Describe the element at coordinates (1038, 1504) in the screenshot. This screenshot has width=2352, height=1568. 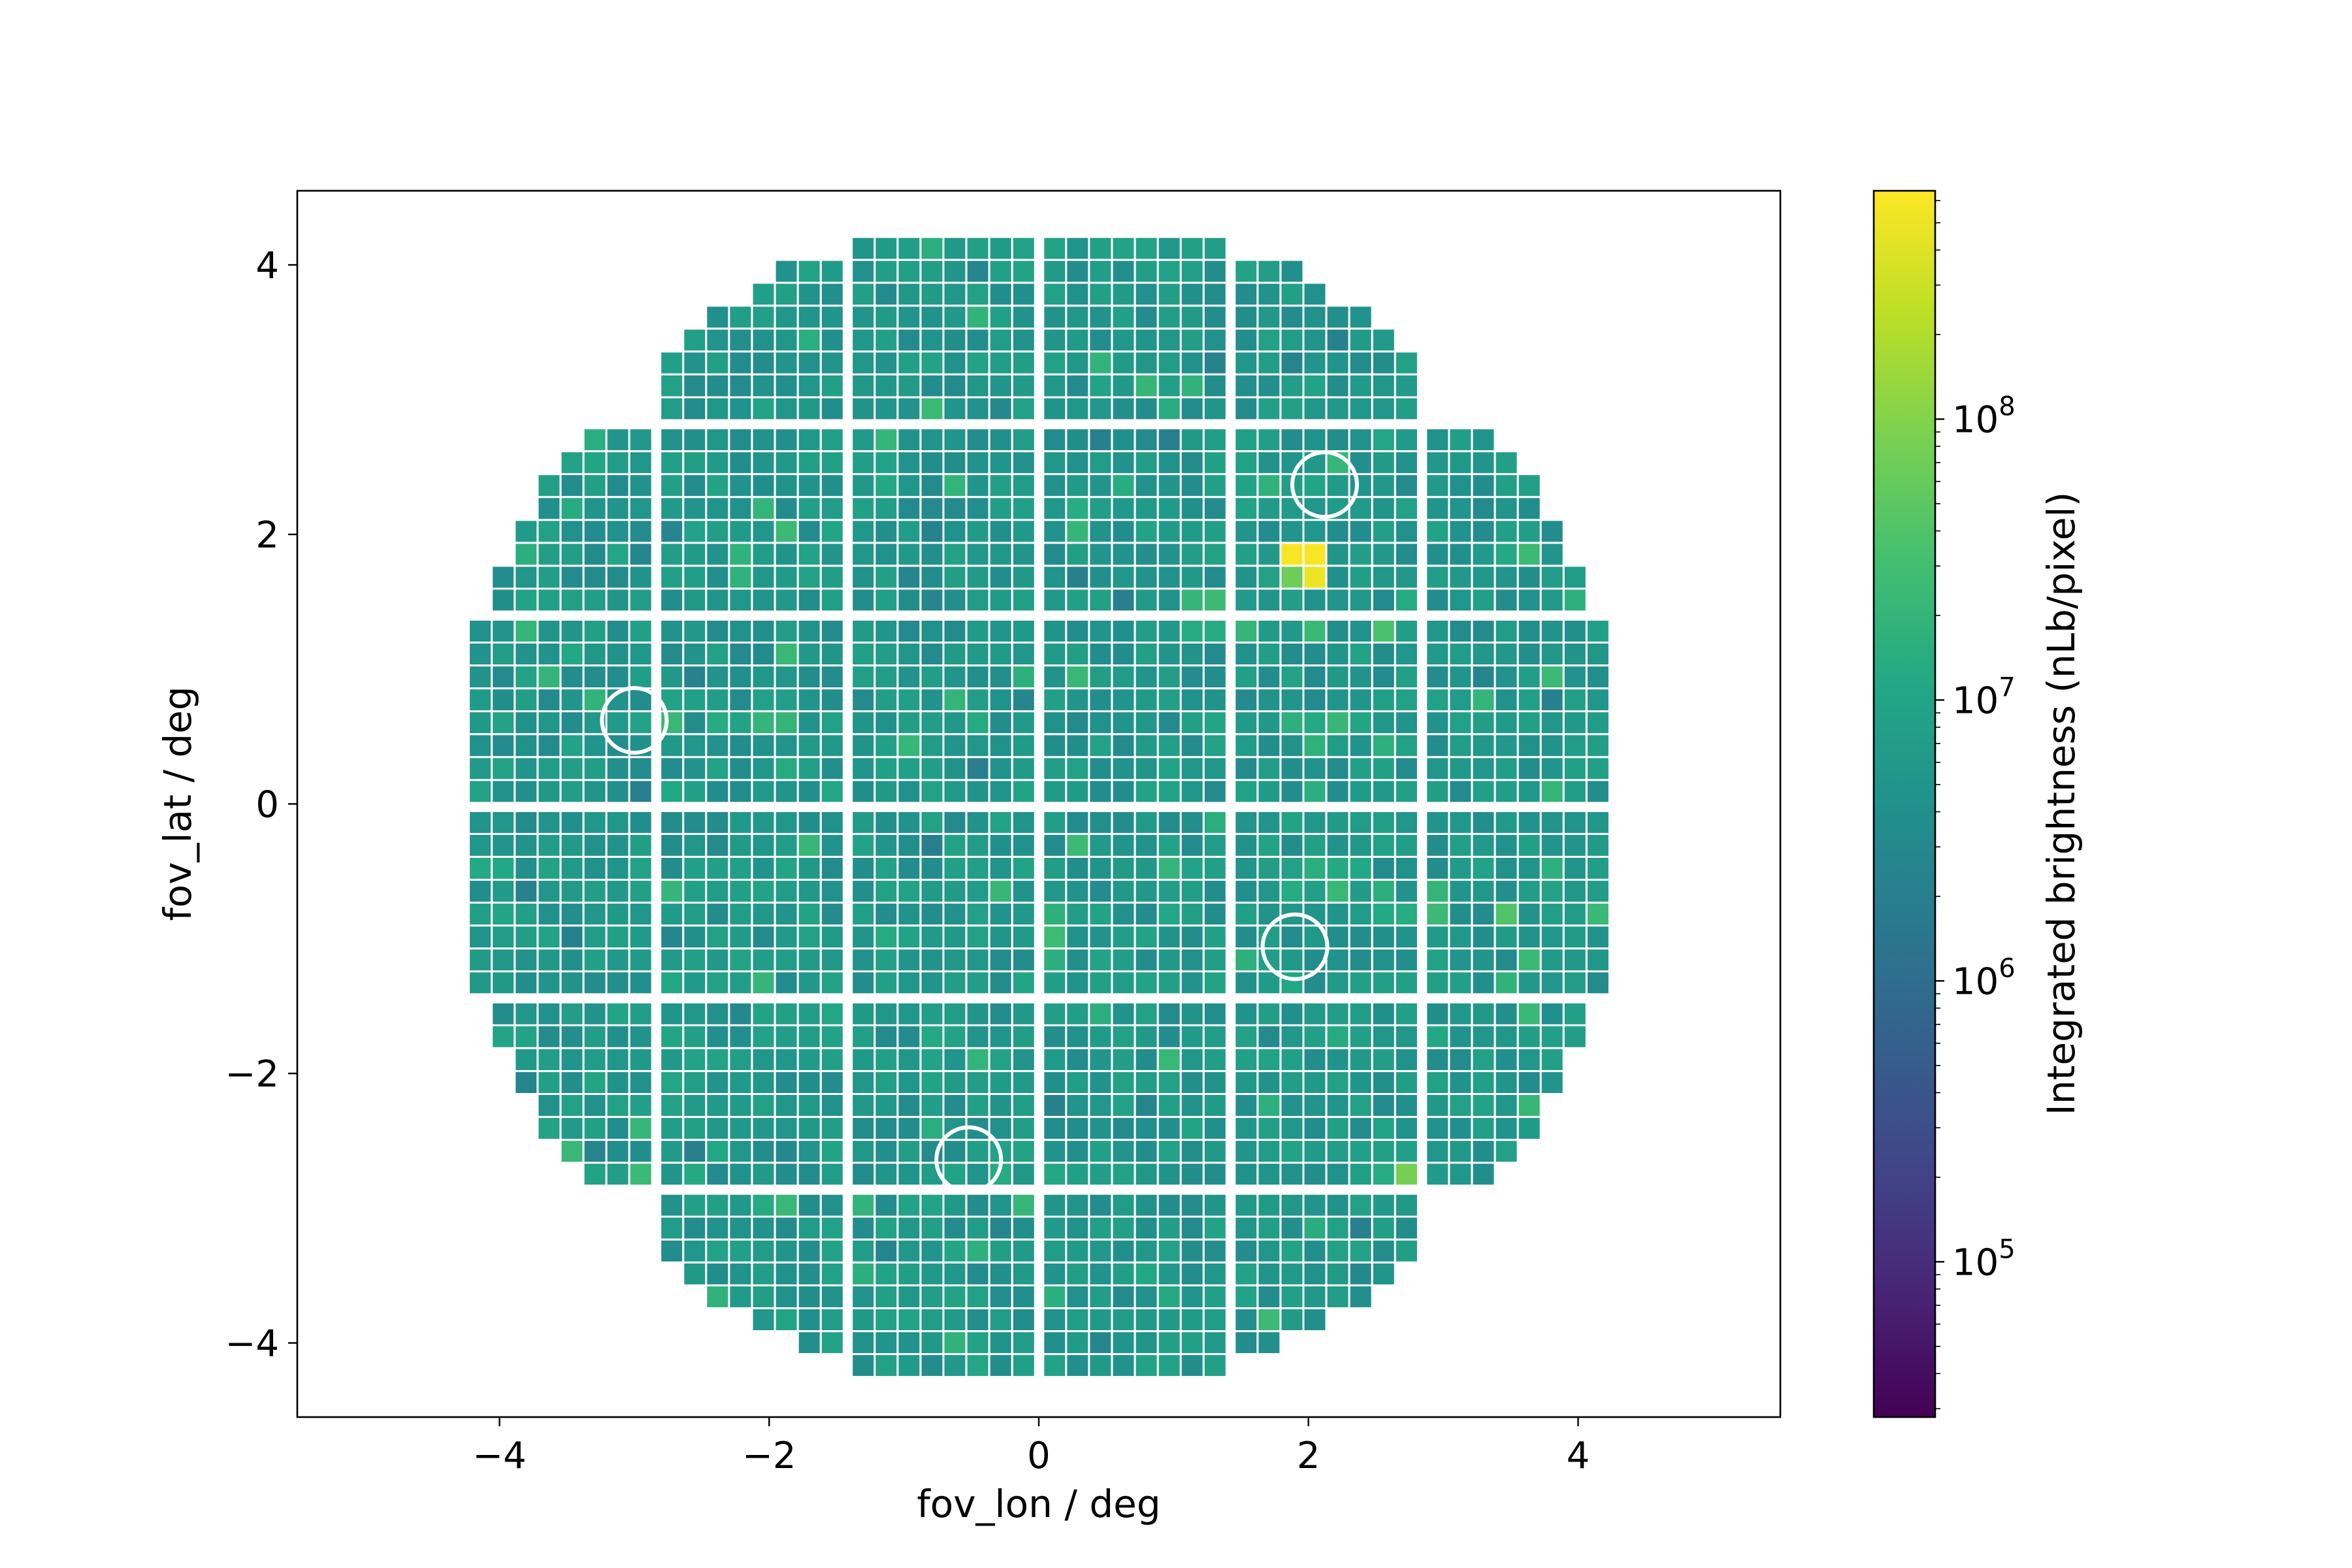
I see `x-axis-label: fov_lon / deg` at that location.